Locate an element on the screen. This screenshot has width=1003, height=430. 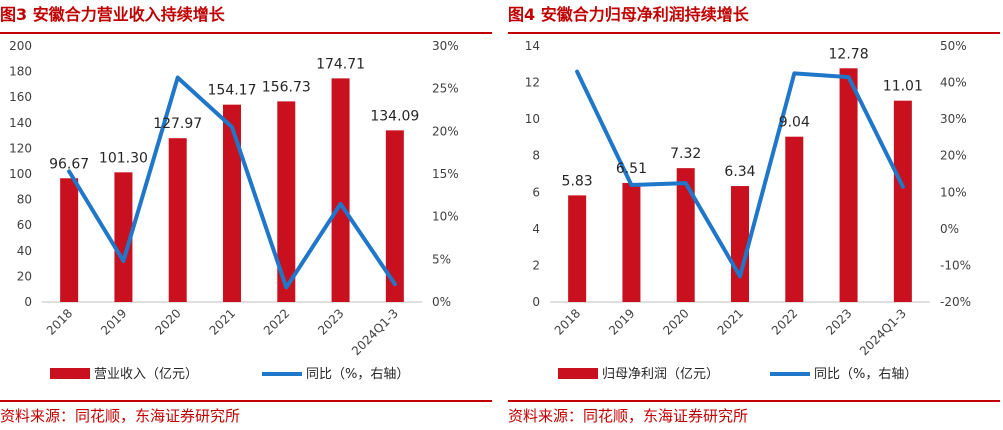
left-axis-tick-label: 120 is located at coordinates (20, 148).